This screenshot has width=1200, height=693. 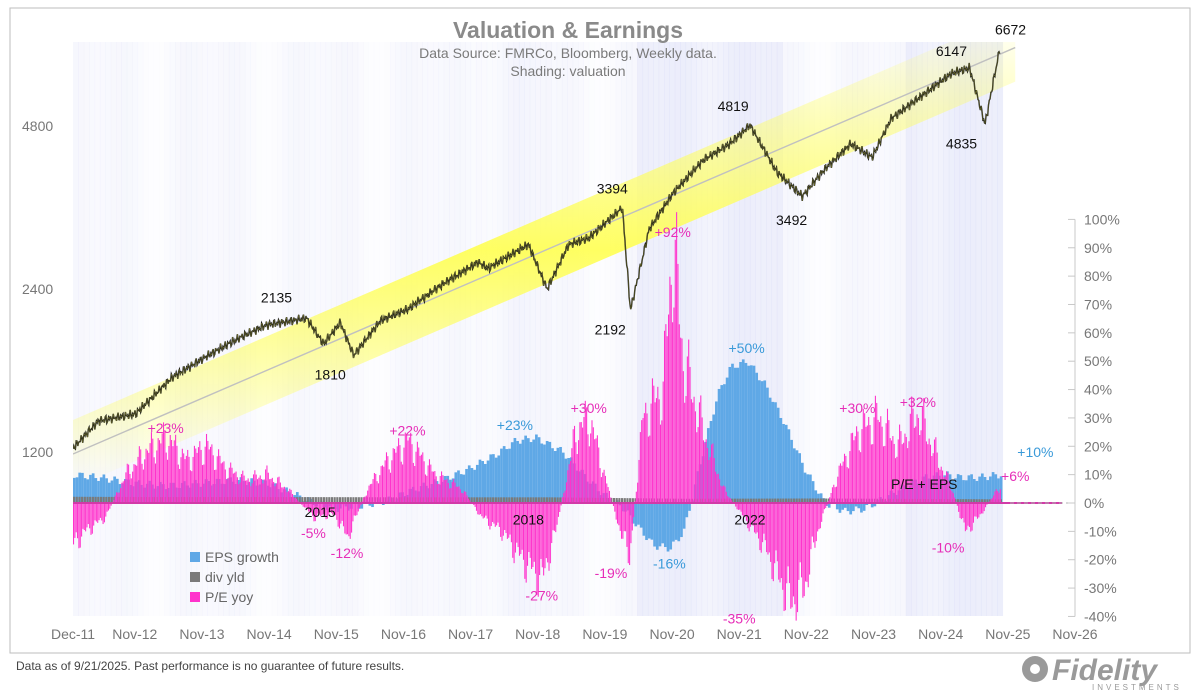 I want to click on x-axis-tick-label: Nov-26, so click(x=1074, y=634).